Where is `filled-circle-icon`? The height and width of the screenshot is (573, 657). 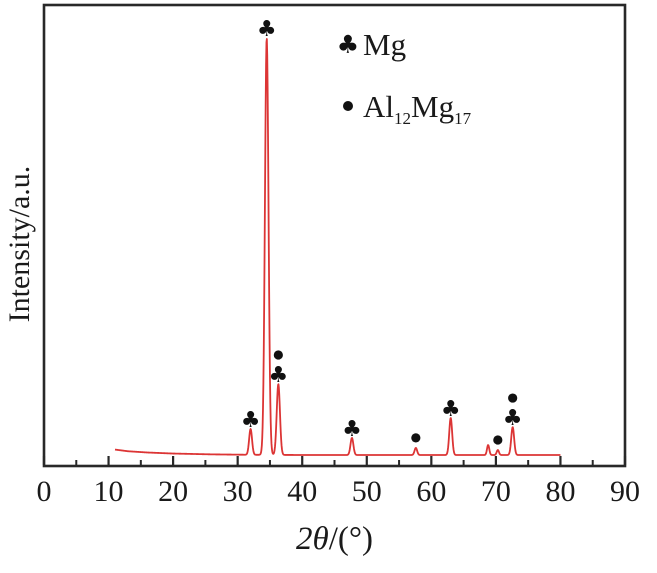
filled-circle-icon is located at coordinates (348, 106).